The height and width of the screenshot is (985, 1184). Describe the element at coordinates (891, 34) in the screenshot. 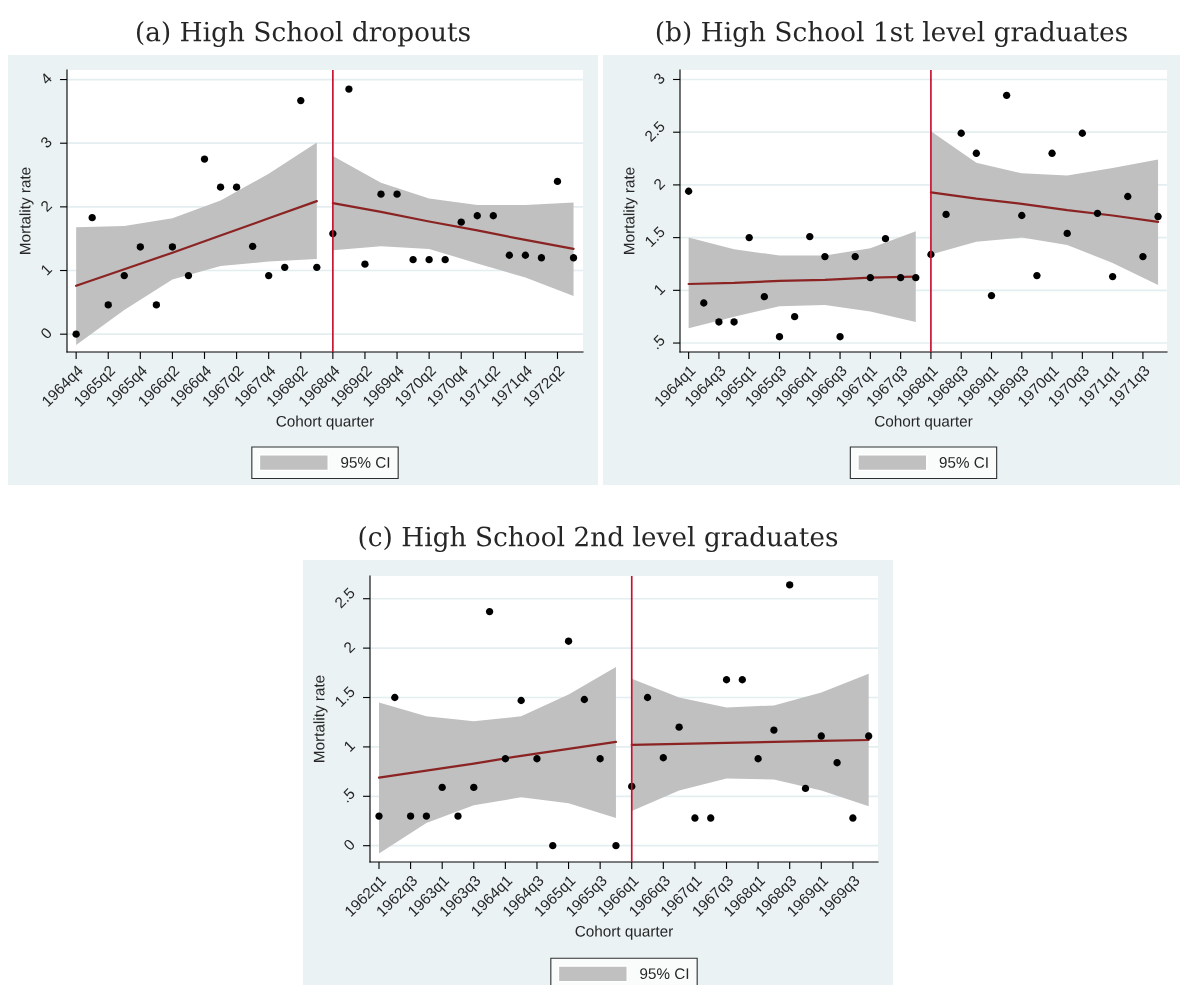

I see `chart-title: (b) High School 1st level graduates` at that location.